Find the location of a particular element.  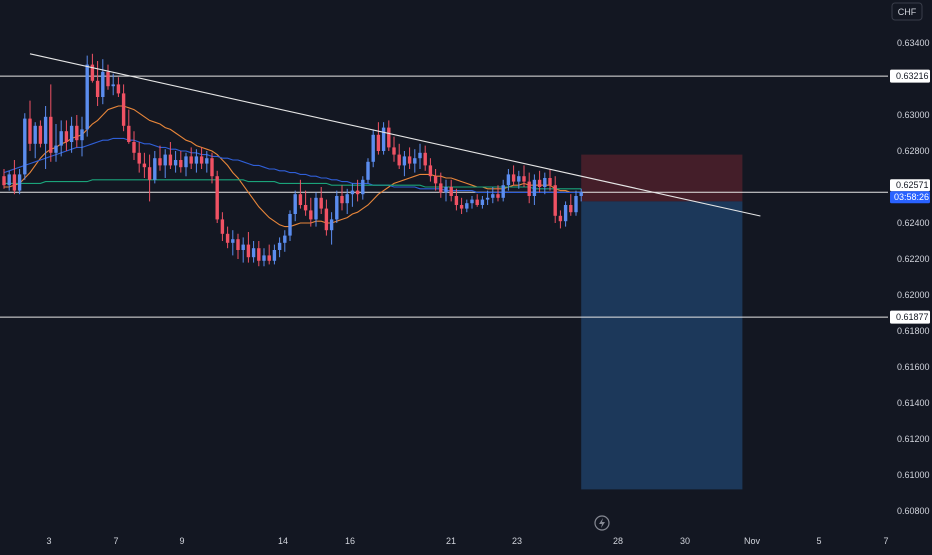

price-tick-label: 0.62800 is located at coordinates (913, 151).